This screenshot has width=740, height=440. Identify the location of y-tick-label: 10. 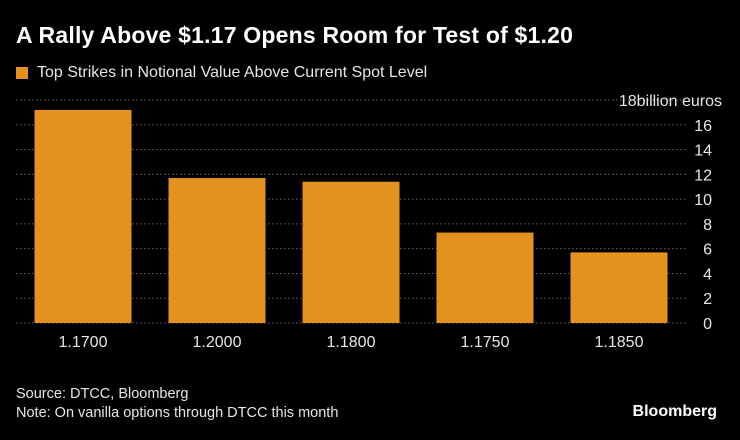
(703, 200).